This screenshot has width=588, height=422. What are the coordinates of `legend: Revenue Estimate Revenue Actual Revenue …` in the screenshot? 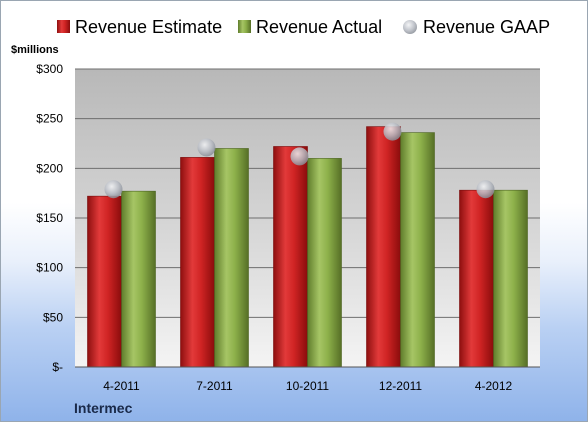 It's located at (303, 27).